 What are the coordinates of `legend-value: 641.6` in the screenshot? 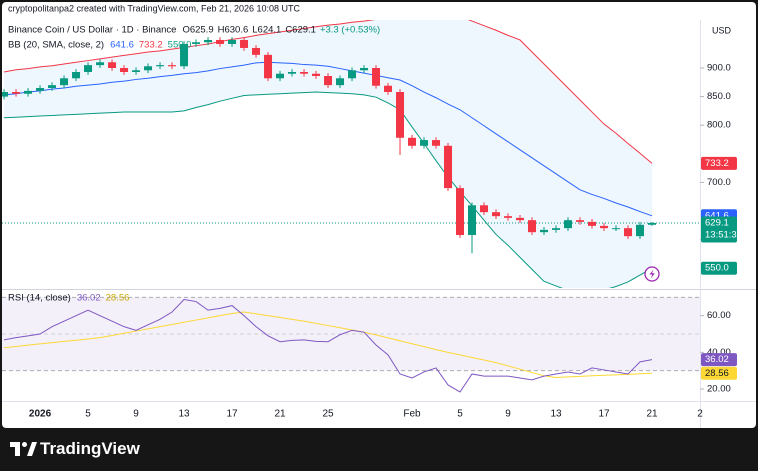 It's located at (122, 45).